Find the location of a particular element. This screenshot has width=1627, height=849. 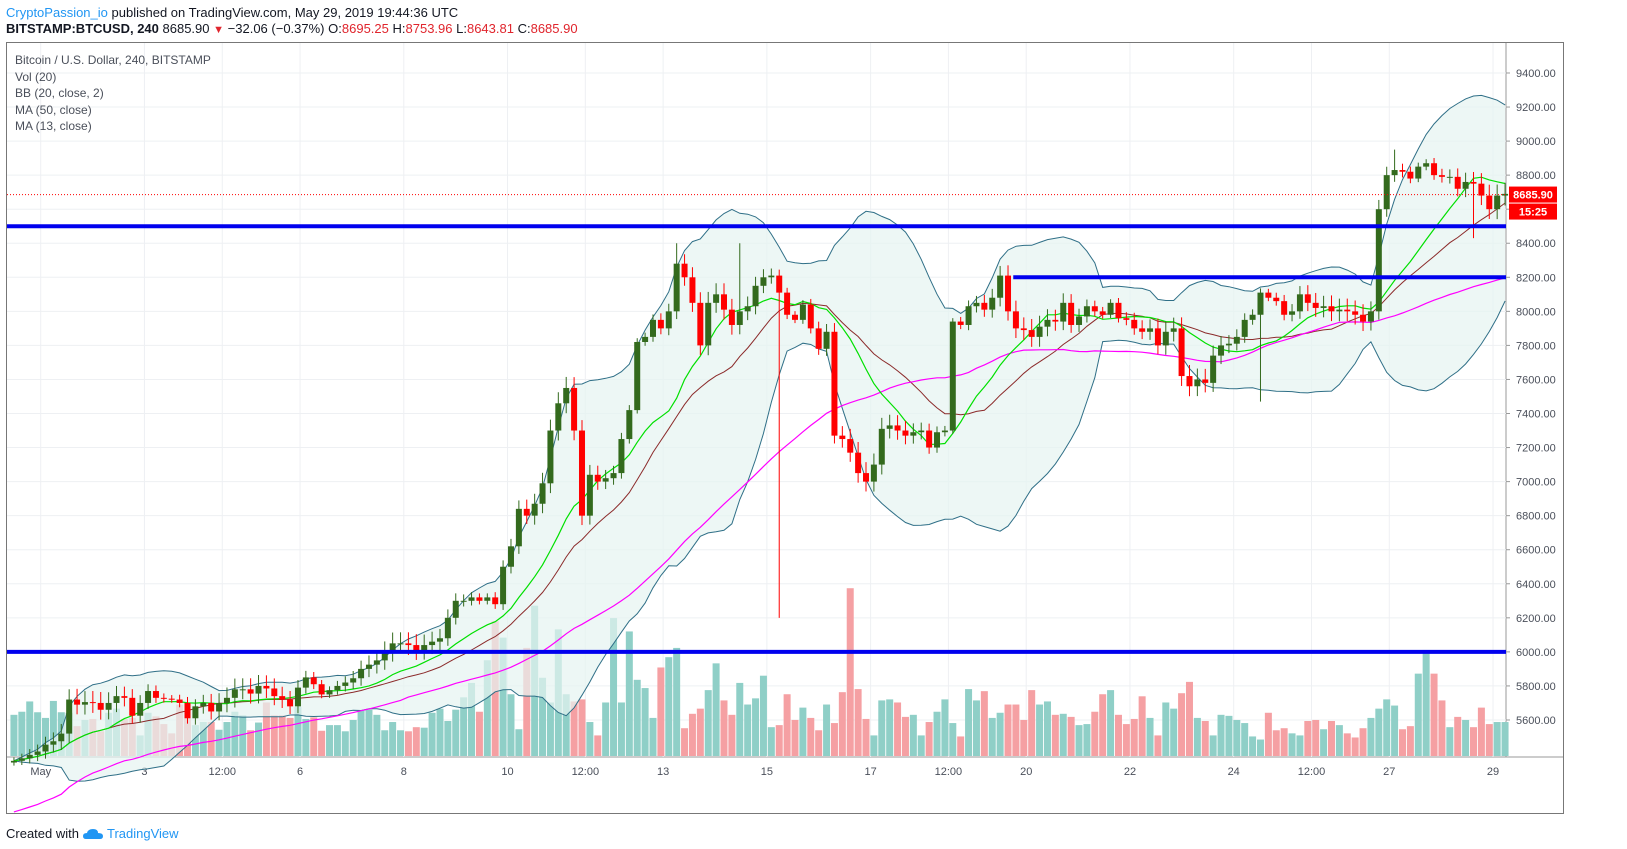

author-link: CryptoPassion_io is located at coordinates (57, 12).